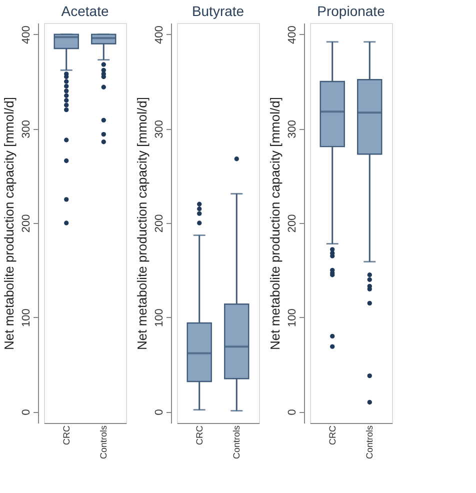 The height and width of the screenshot is (493, 476). What do you see at coordinates (218, 11) in the screenshot?
I see `chart-title: Butyrate` at bounding box center [218, 11].